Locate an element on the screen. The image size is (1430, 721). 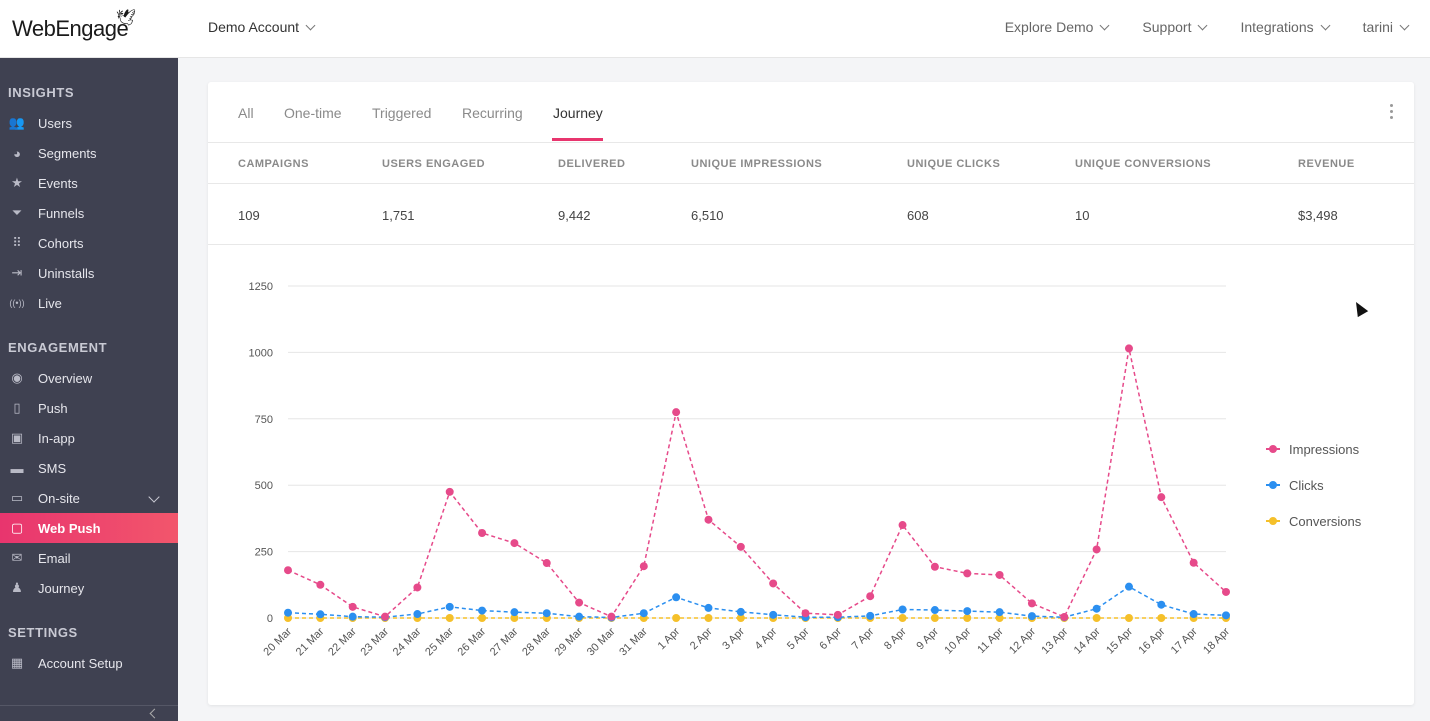
chevron-down-icon is located at coordinates (154, 497).